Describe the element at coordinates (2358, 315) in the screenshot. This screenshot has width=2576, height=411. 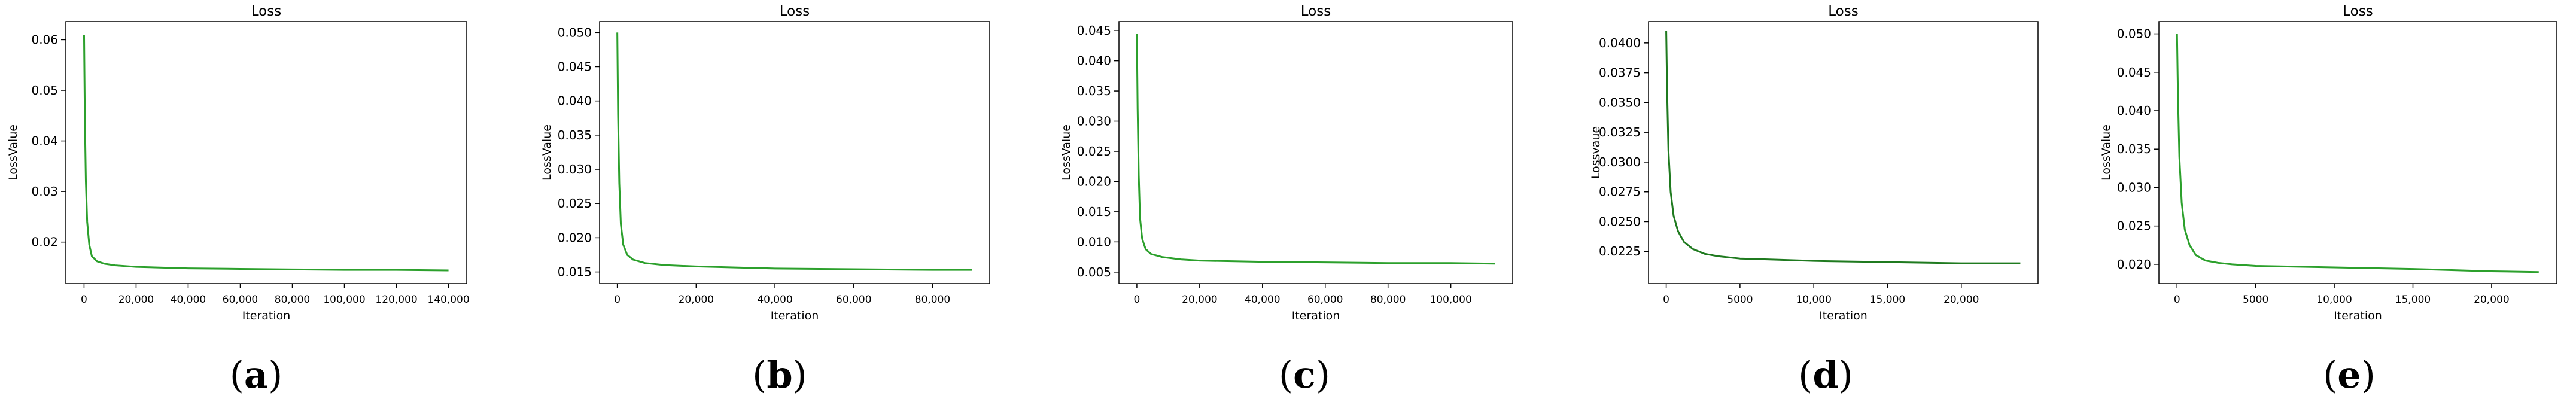
I see `chart-e-x-axis-label: Iteration` at that location.